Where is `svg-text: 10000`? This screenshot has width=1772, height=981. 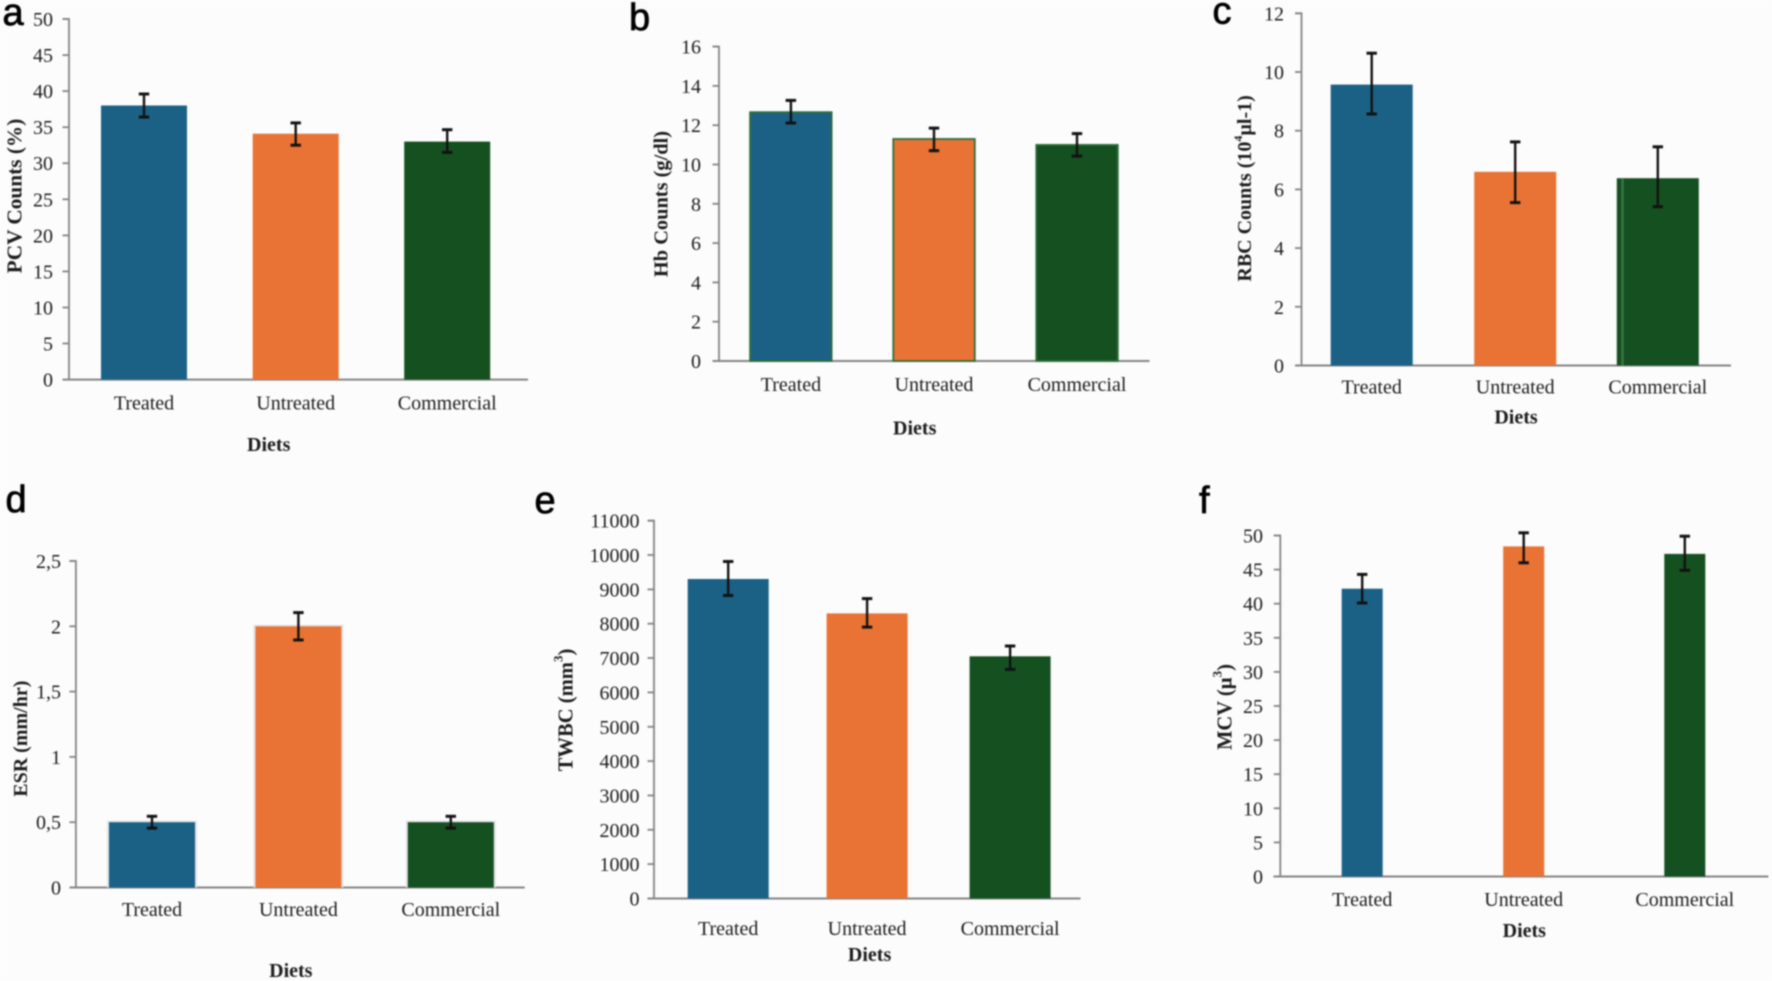
svg-text: 10000 is located at coordinates (615, 556).